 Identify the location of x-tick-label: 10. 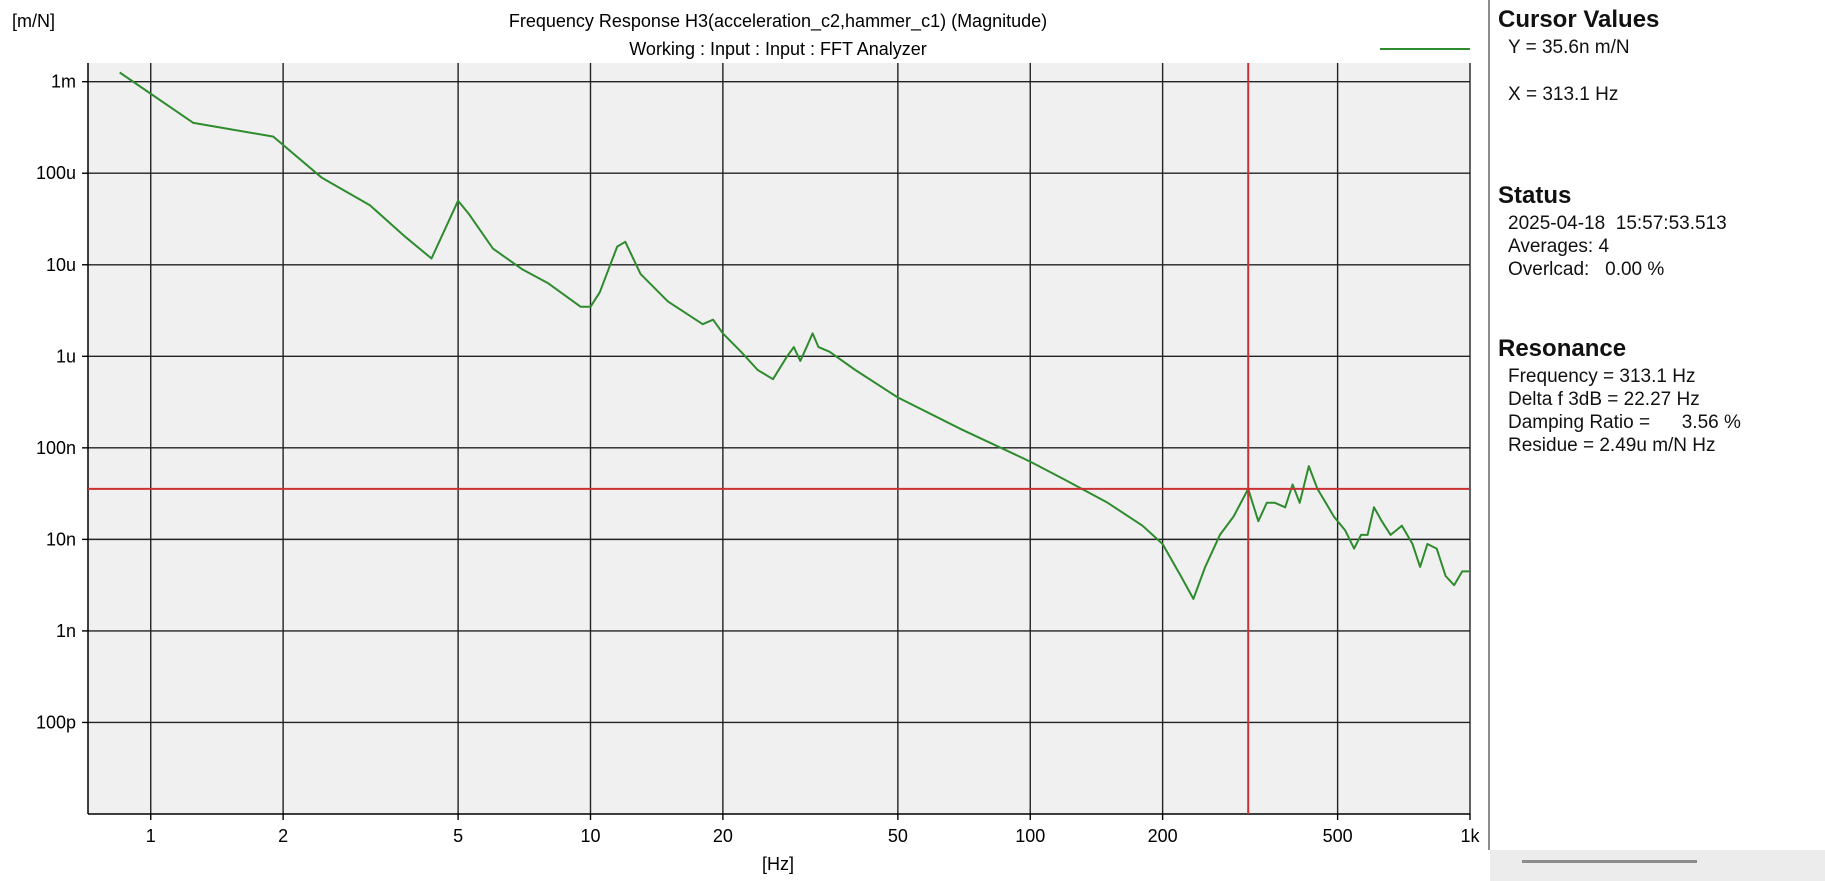
(590, 836).